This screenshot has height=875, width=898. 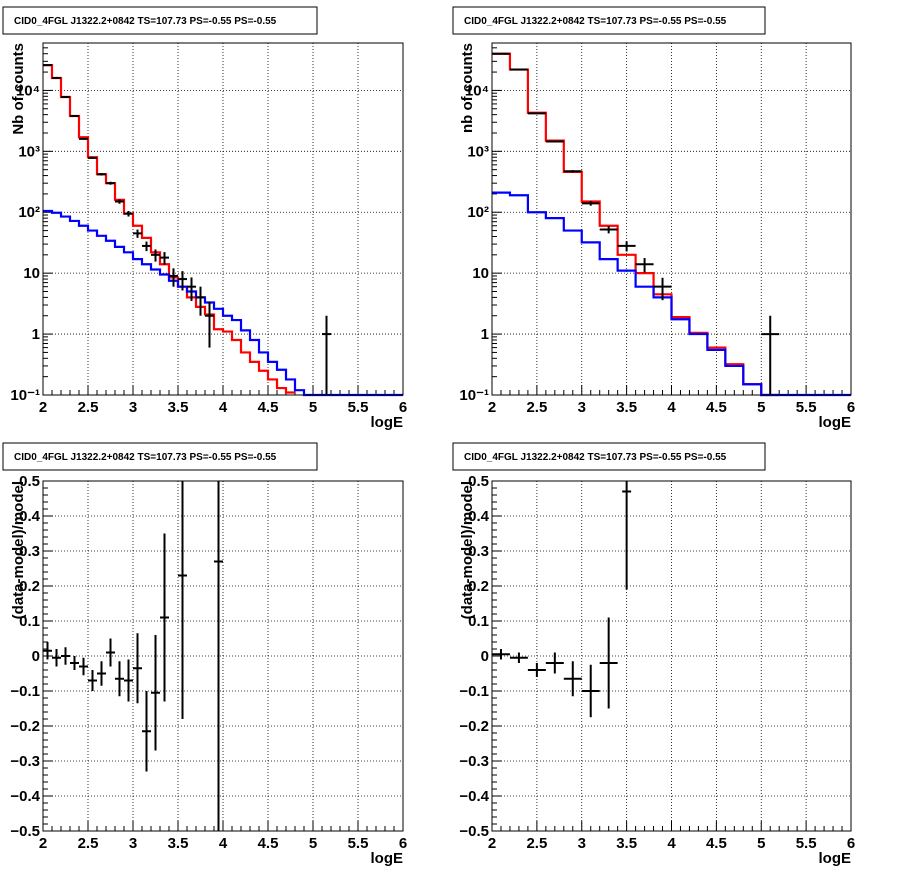 What do you see at coordinates (28, 90) in the screenshot?
I see `y-tick-label: 10⁴` at bounding box center [28, 90].